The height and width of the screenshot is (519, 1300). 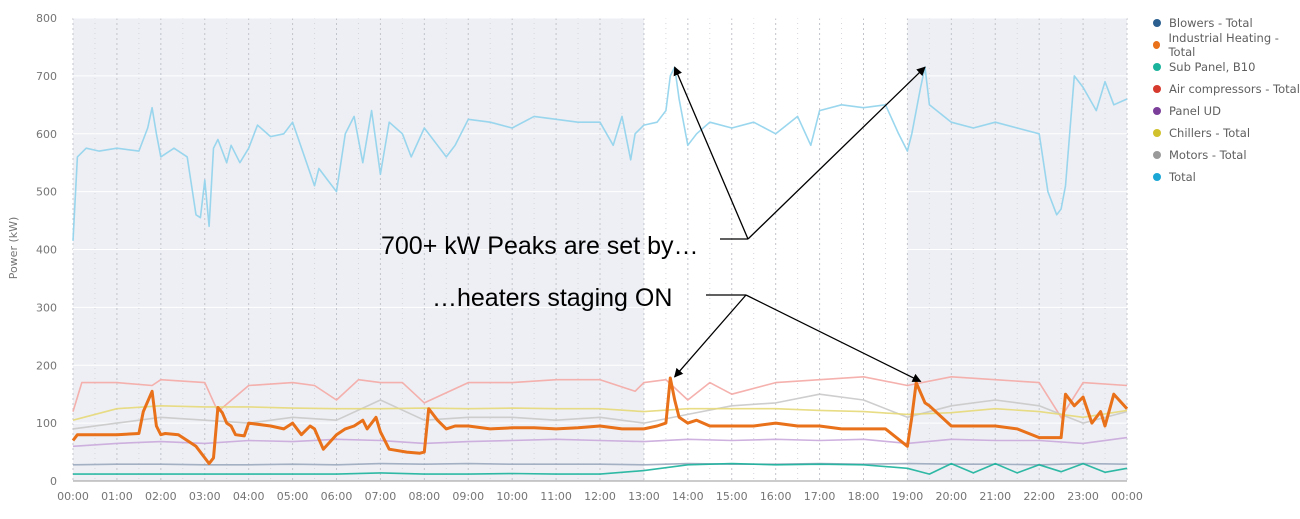 What do you see at coordinates (424, 496) in the screenshot?
I see `x-tick-label: 08:00` at bounding box center [424, 496].